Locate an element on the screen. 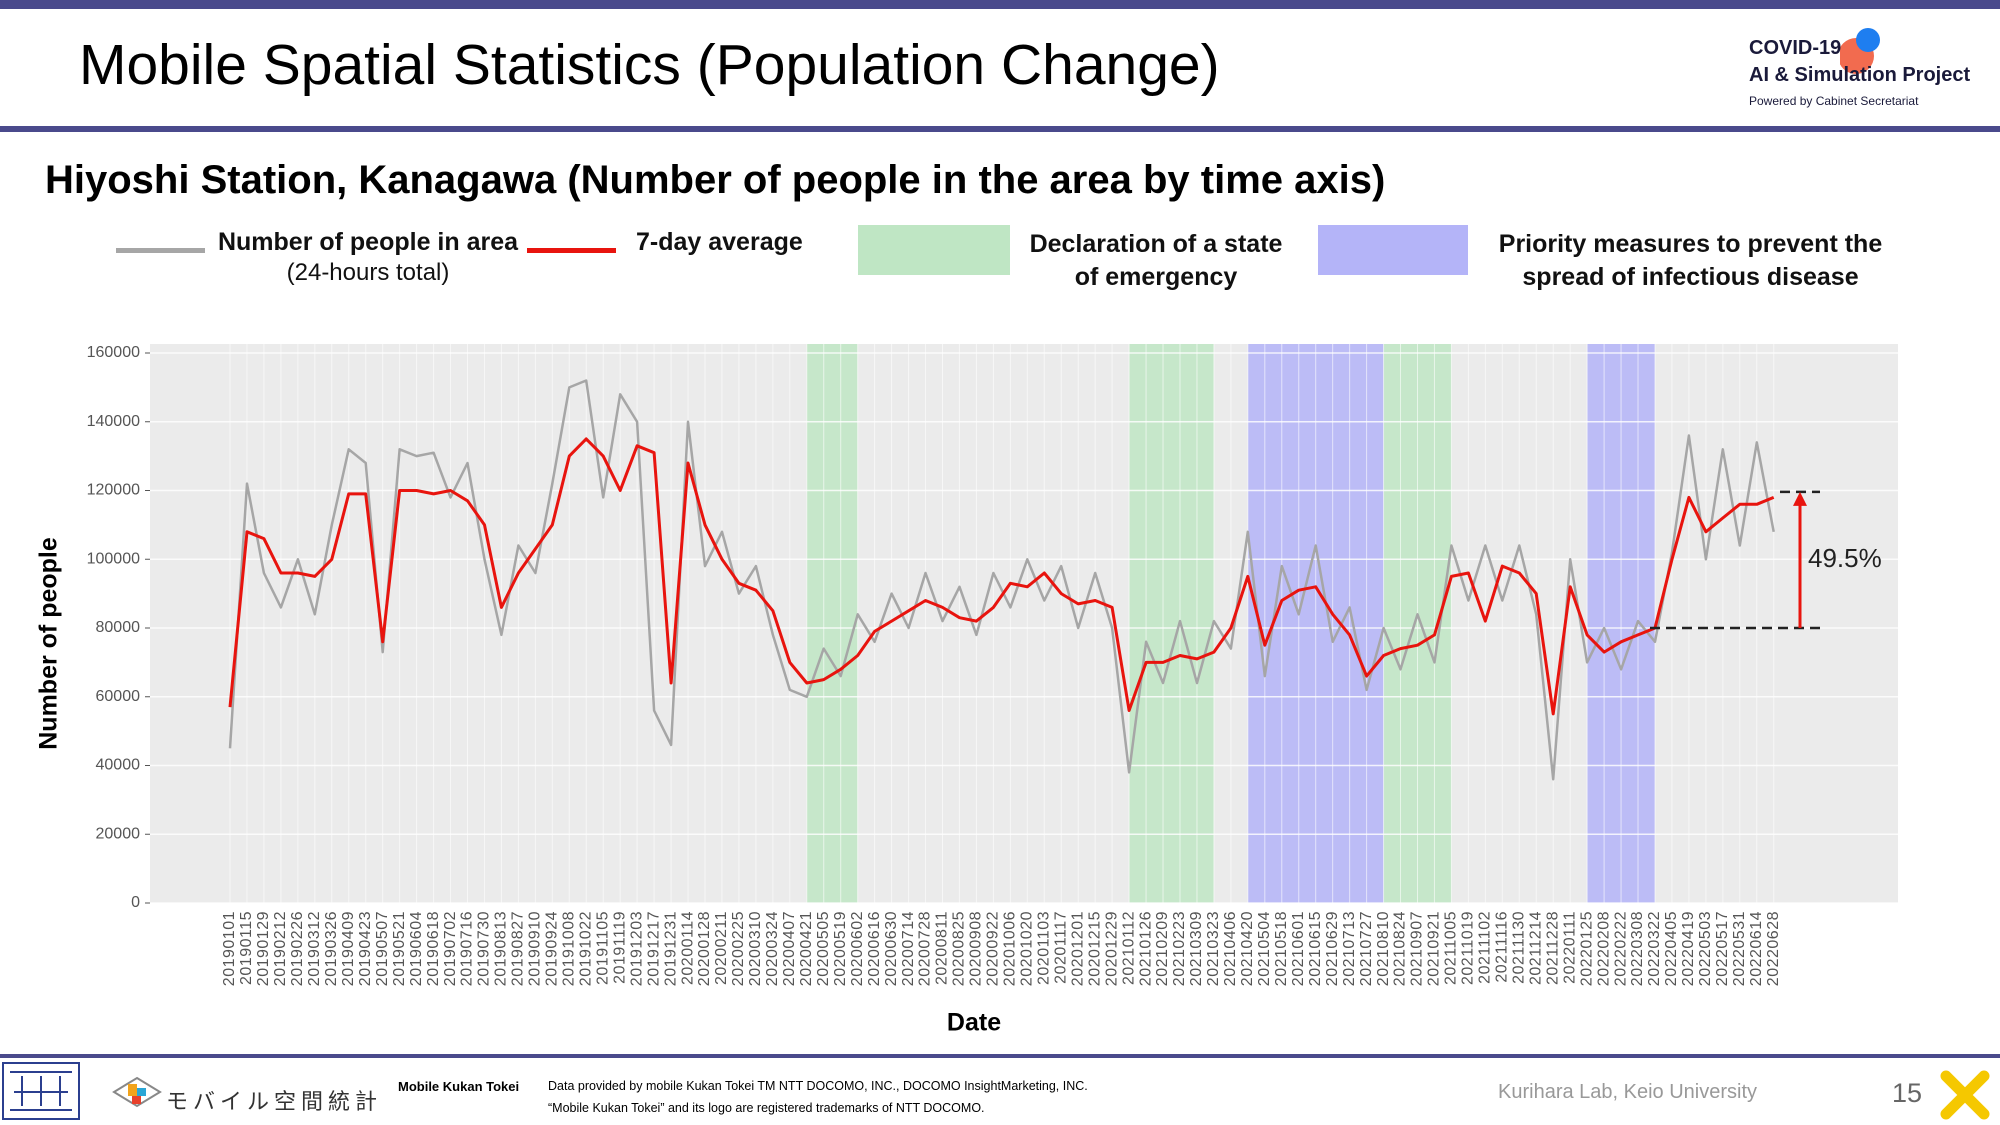  page-number: 15 is located at coordinates (1907, 1093).